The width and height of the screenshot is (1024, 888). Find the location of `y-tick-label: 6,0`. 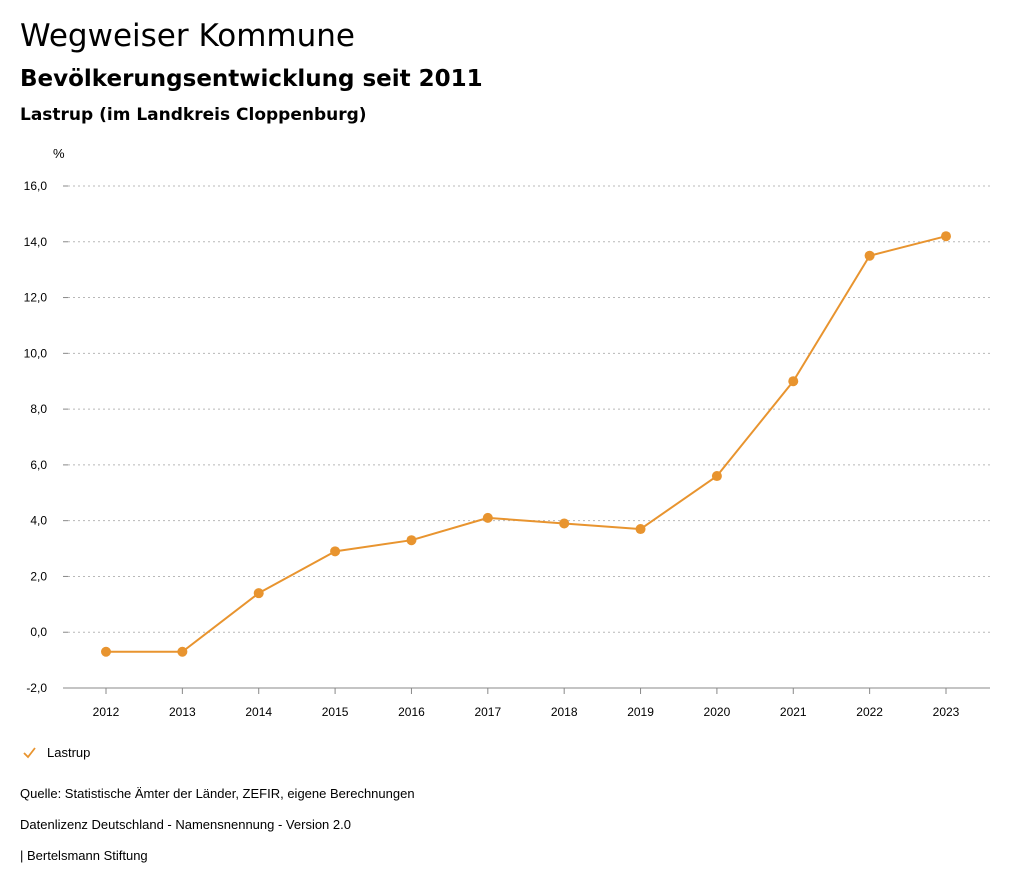

y-tick-label: 6,0 is located at coordinates (38, 465).